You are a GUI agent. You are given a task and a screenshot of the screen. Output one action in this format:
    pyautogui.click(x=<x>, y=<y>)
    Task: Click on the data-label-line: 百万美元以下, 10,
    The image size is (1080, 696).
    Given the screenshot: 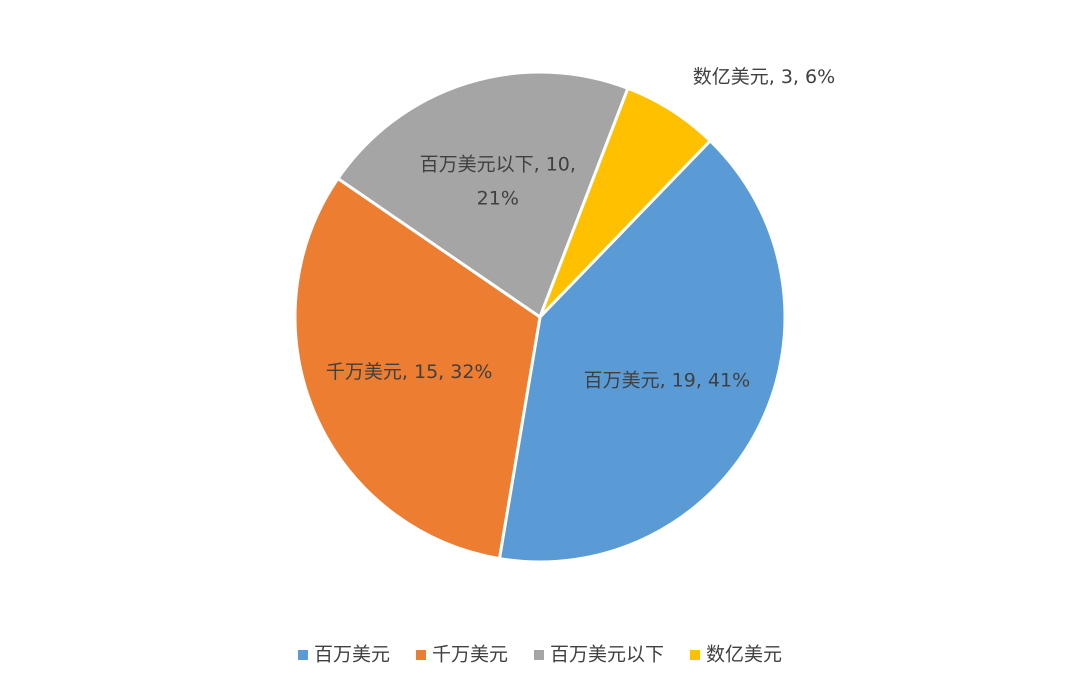 What is the action you would take?
    pyautogui.click(x=498, y=164)
    